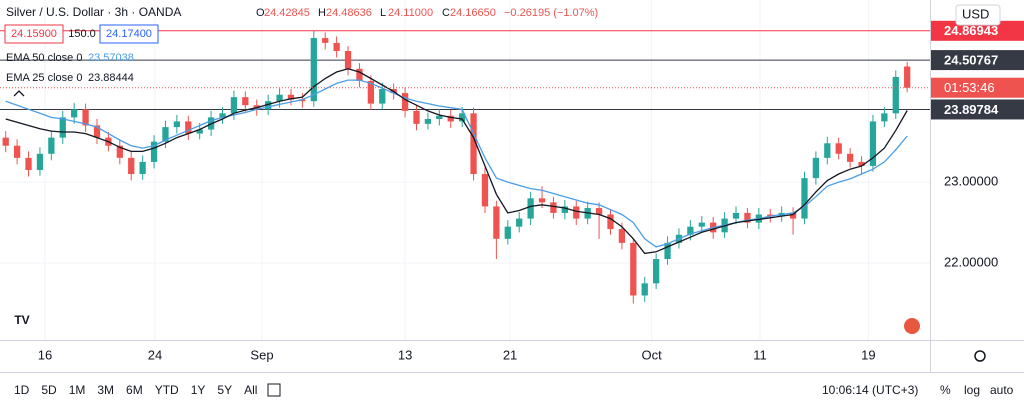 The image size is (1024, 411). What do you see at coordinates (49, 390) in the screenshot?
I see `range-button: 5D` at bounding box center [49, 390].